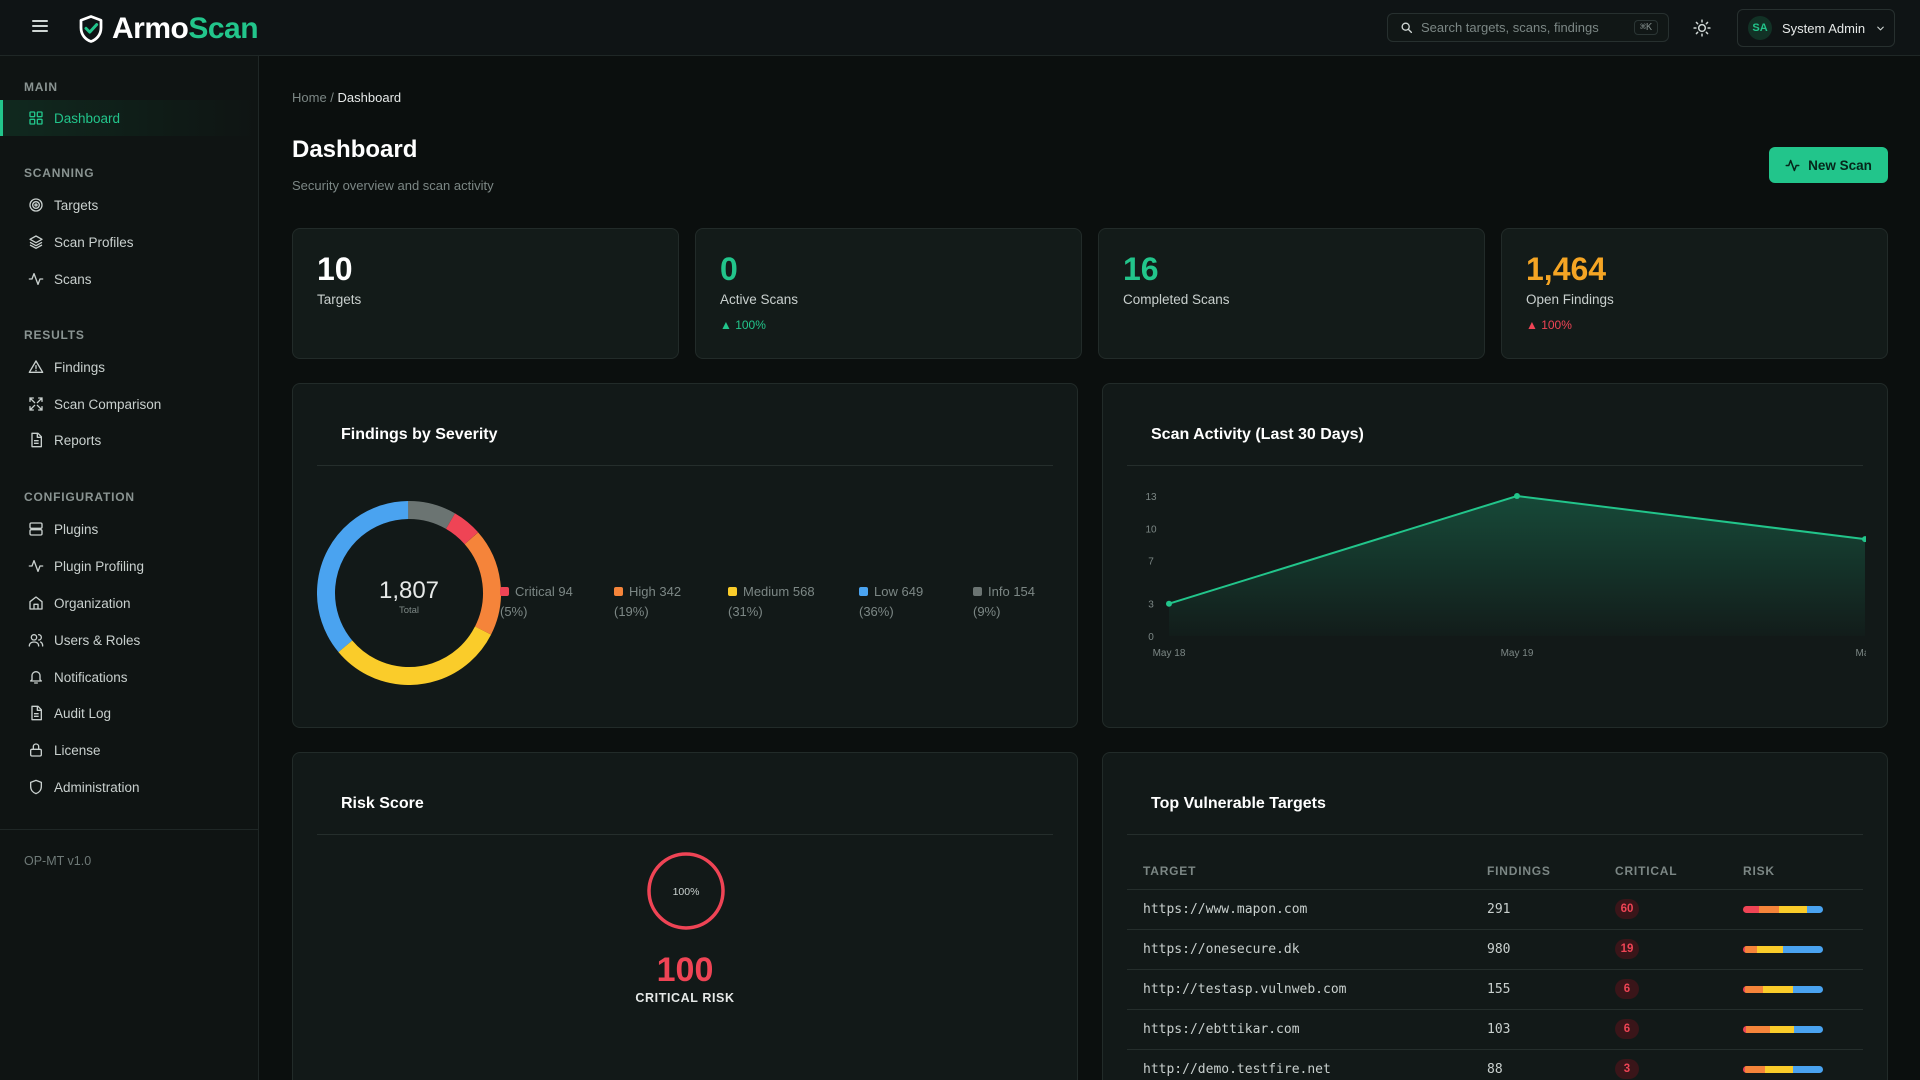 This screenshot has height=1080, width=1920. I want to click on sidebar-item-targets: Targets, so click(129, 205).